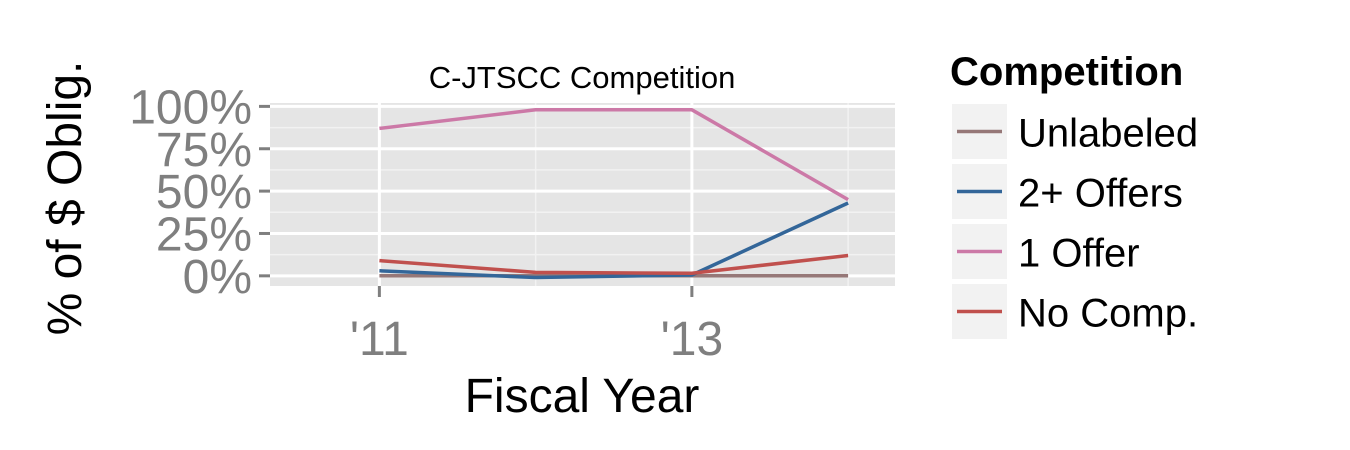 The width and height of the screenshot is (1350, 450). What do you see at coordinates (1066, 72) in the screenshot?
I see `legend-title: Competition` at bounding box center [1066, 72].